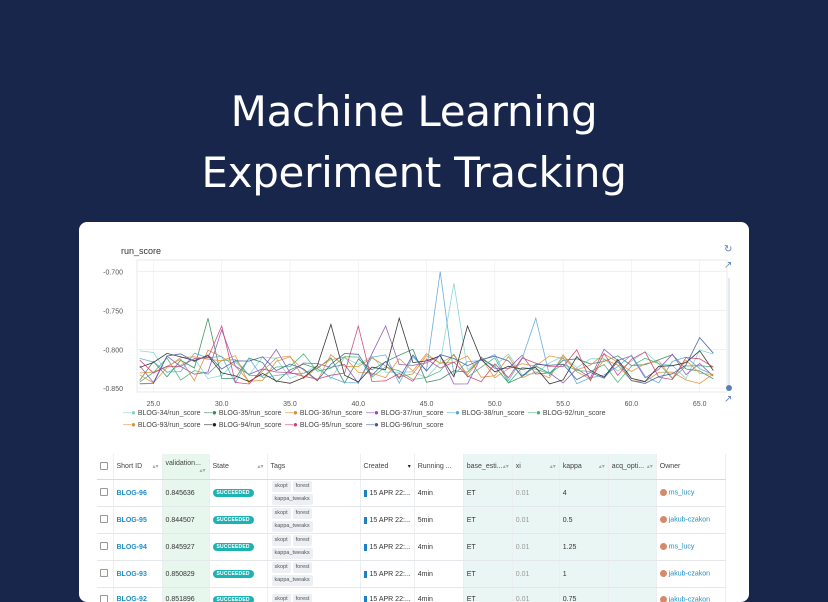  Describe the element at coordinates (563, 404) in the screenshot. I see `x-tick-label: 55.0` at that location.